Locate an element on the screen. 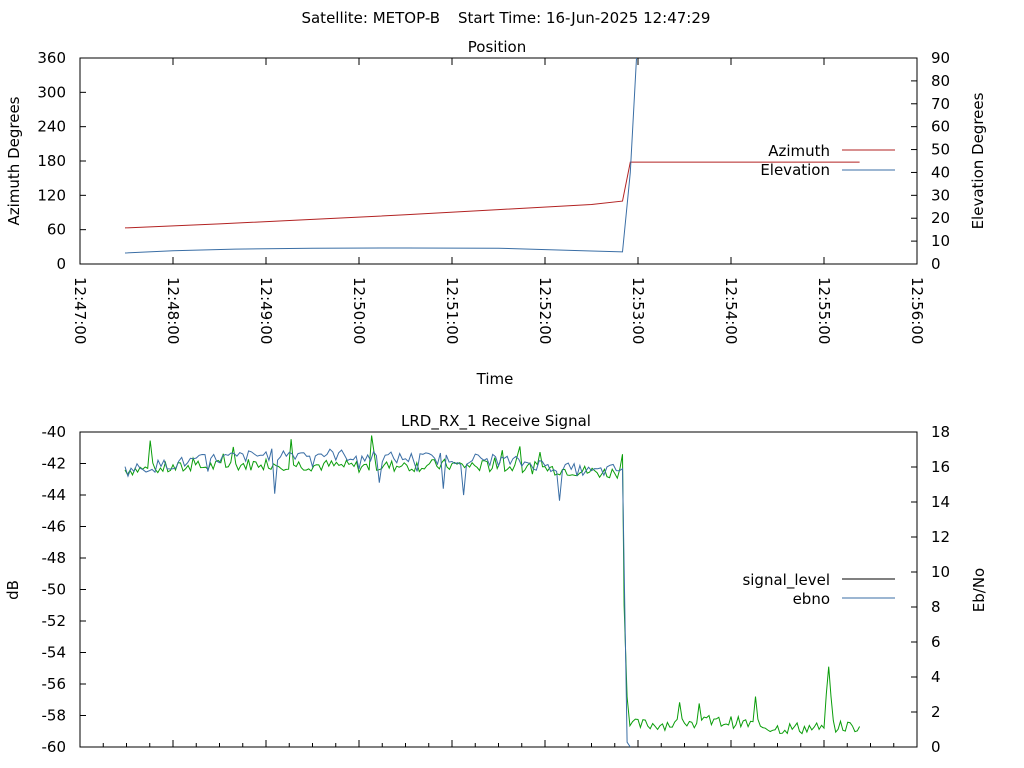  signal-ylabel: dB is located at coordinates (13, 590).